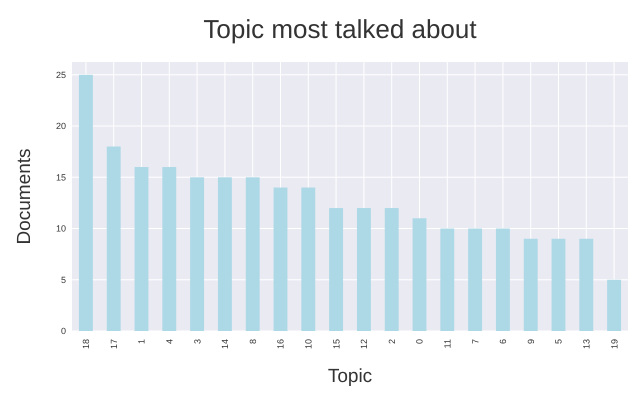  Describe the element at coordinates (141, 341) in the screenshot. I see `x-tick-label: 1` at that location.